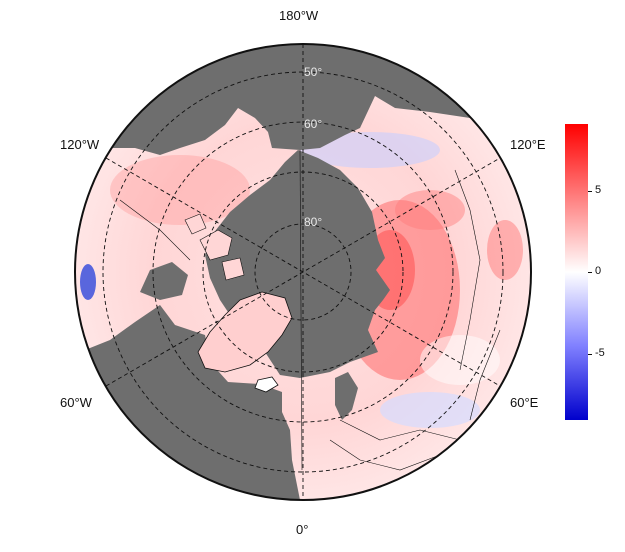 The width and height of the screenshot is (625, 552). What do you see at coordinates (528, 144) in the screenshot?
I see `lon-label-120e: 120°E` at bounding box center [528, 144].